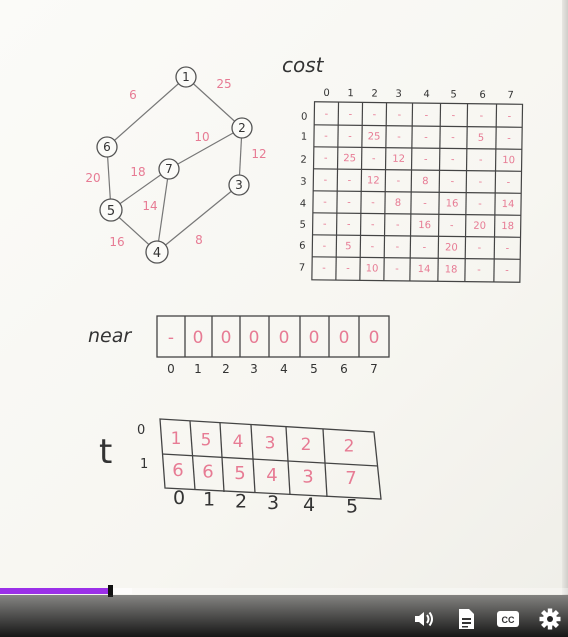 The width and height of the screenshot is (568, 637). What do you see at coordinates (350, 478) in the screenshot?
I see `t-cell: 7` at bounding box center [350, 478].